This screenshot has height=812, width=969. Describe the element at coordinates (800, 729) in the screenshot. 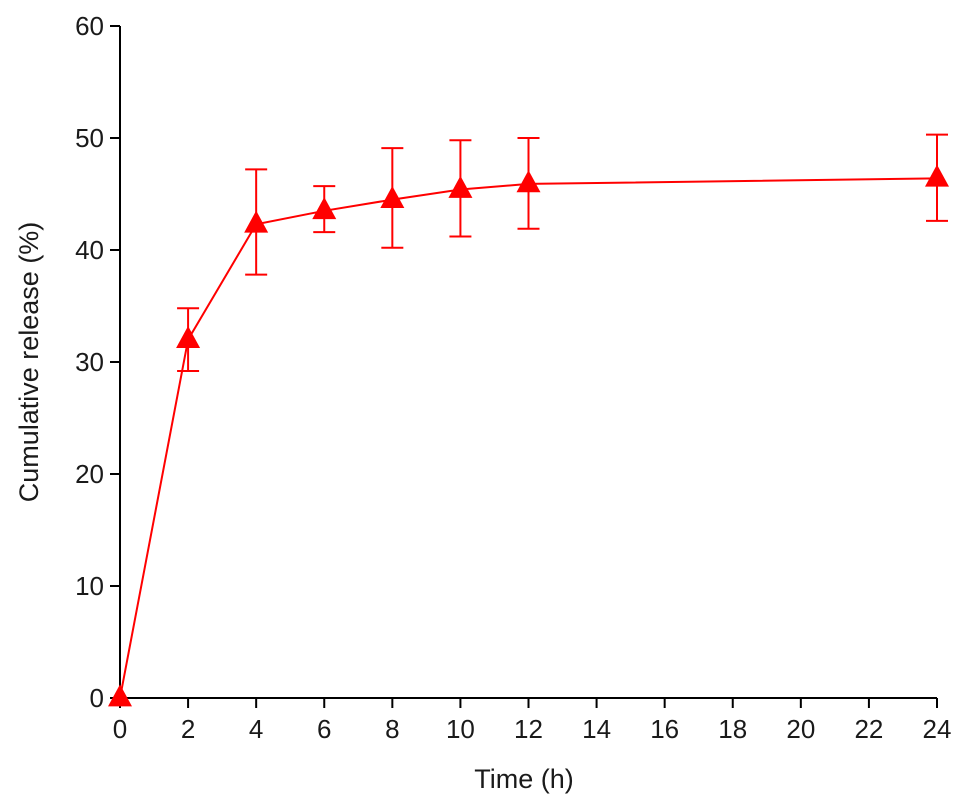

I see `x-tick-label: 20` at that location.